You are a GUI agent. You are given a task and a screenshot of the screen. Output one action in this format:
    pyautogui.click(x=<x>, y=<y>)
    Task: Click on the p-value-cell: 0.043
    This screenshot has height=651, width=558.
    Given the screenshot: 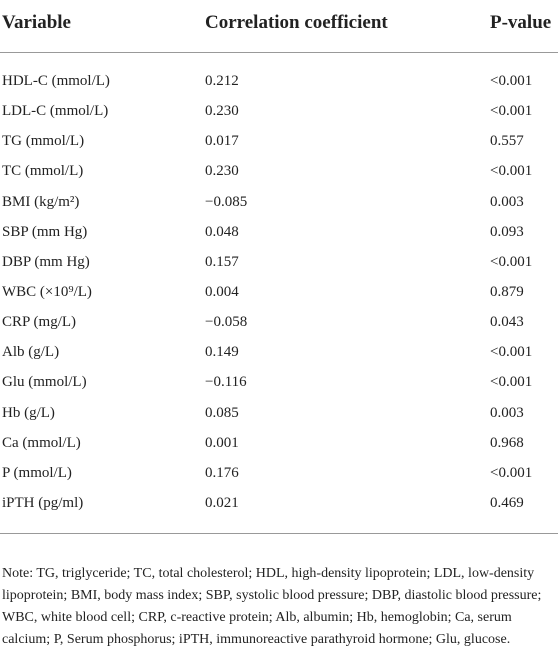 What is the action you would take?
    pyautogui.click(x=507, y=322)
    